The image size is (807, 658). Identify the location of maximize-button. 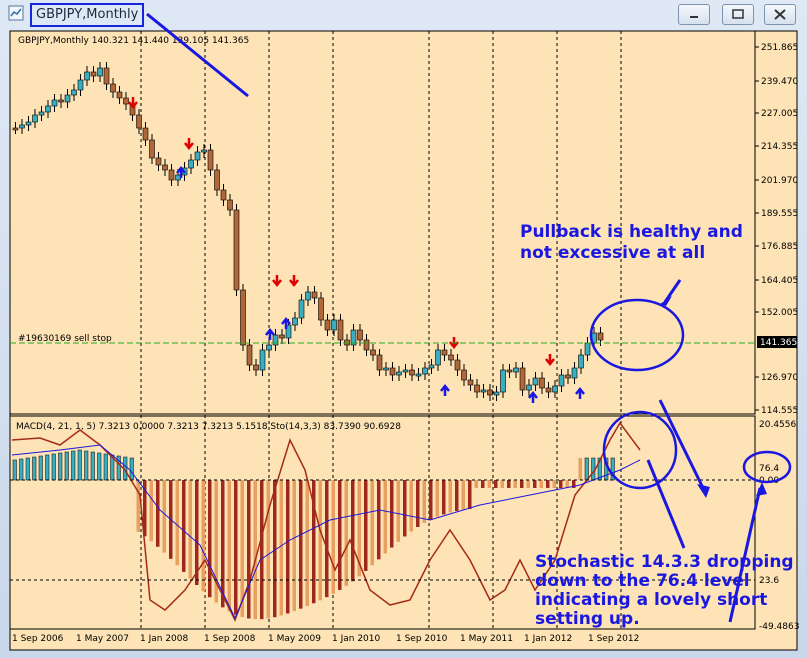
(738, 14).